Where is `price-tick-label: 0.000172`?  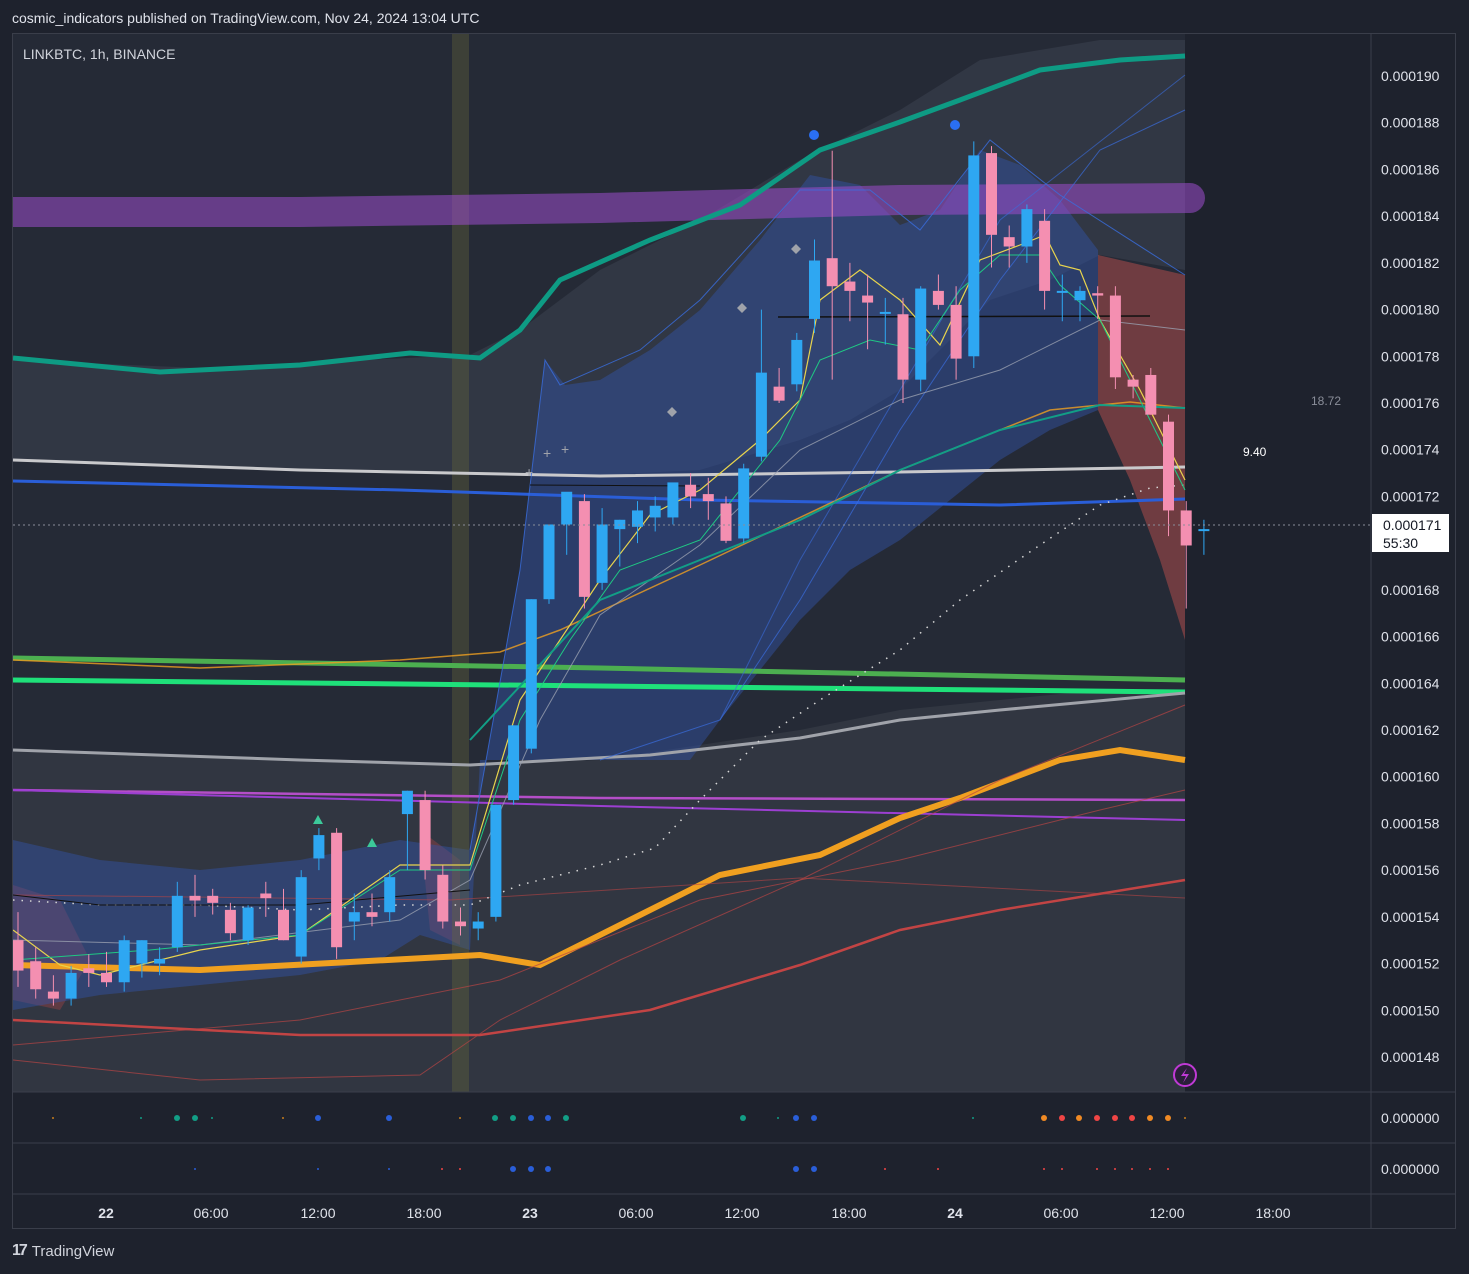
price-tick-label: 0.000172 is located at coordinates (1410, 496).